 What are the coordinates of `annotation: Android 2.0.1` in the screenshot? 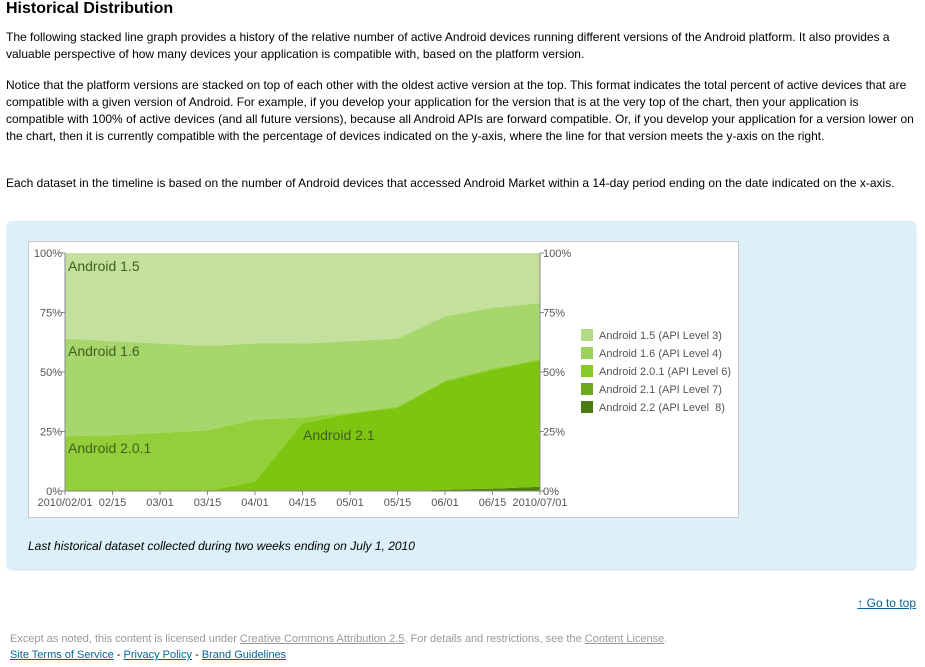 It's located at (109, 448).